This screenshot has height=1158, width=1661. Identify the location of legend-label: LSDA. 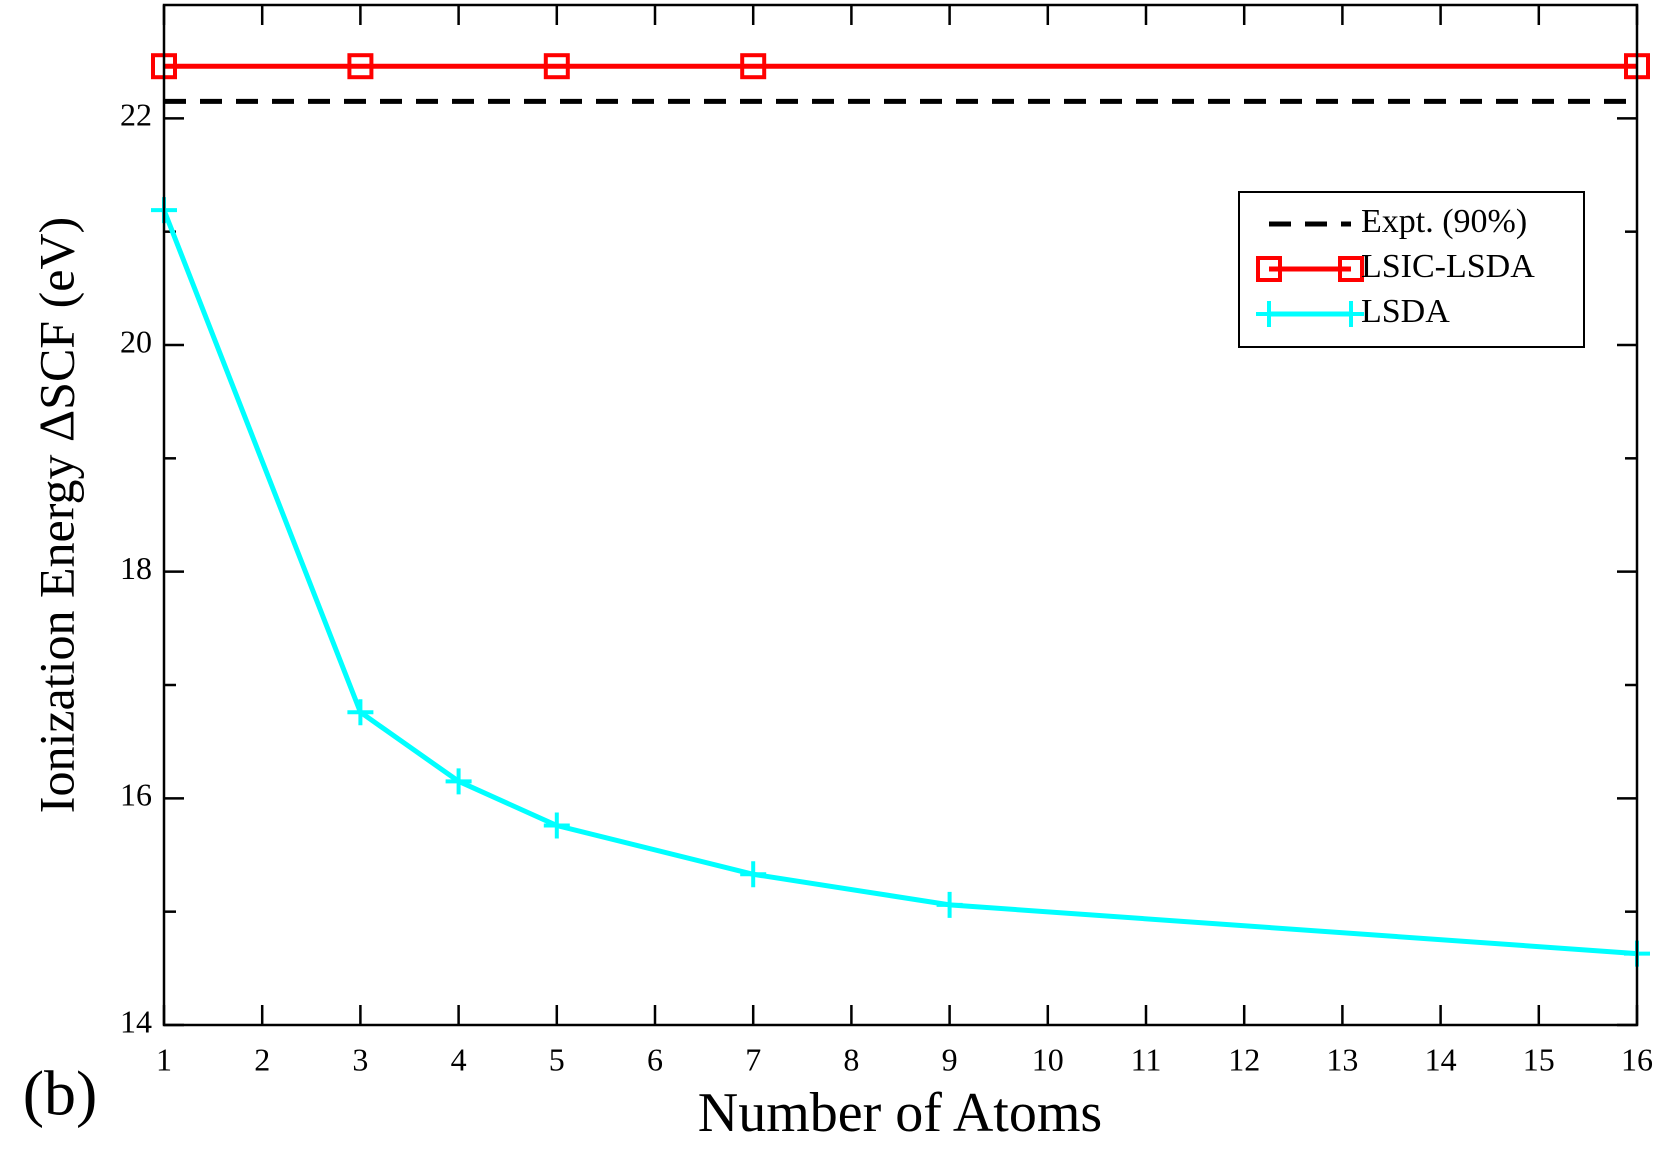
(1405, 311).